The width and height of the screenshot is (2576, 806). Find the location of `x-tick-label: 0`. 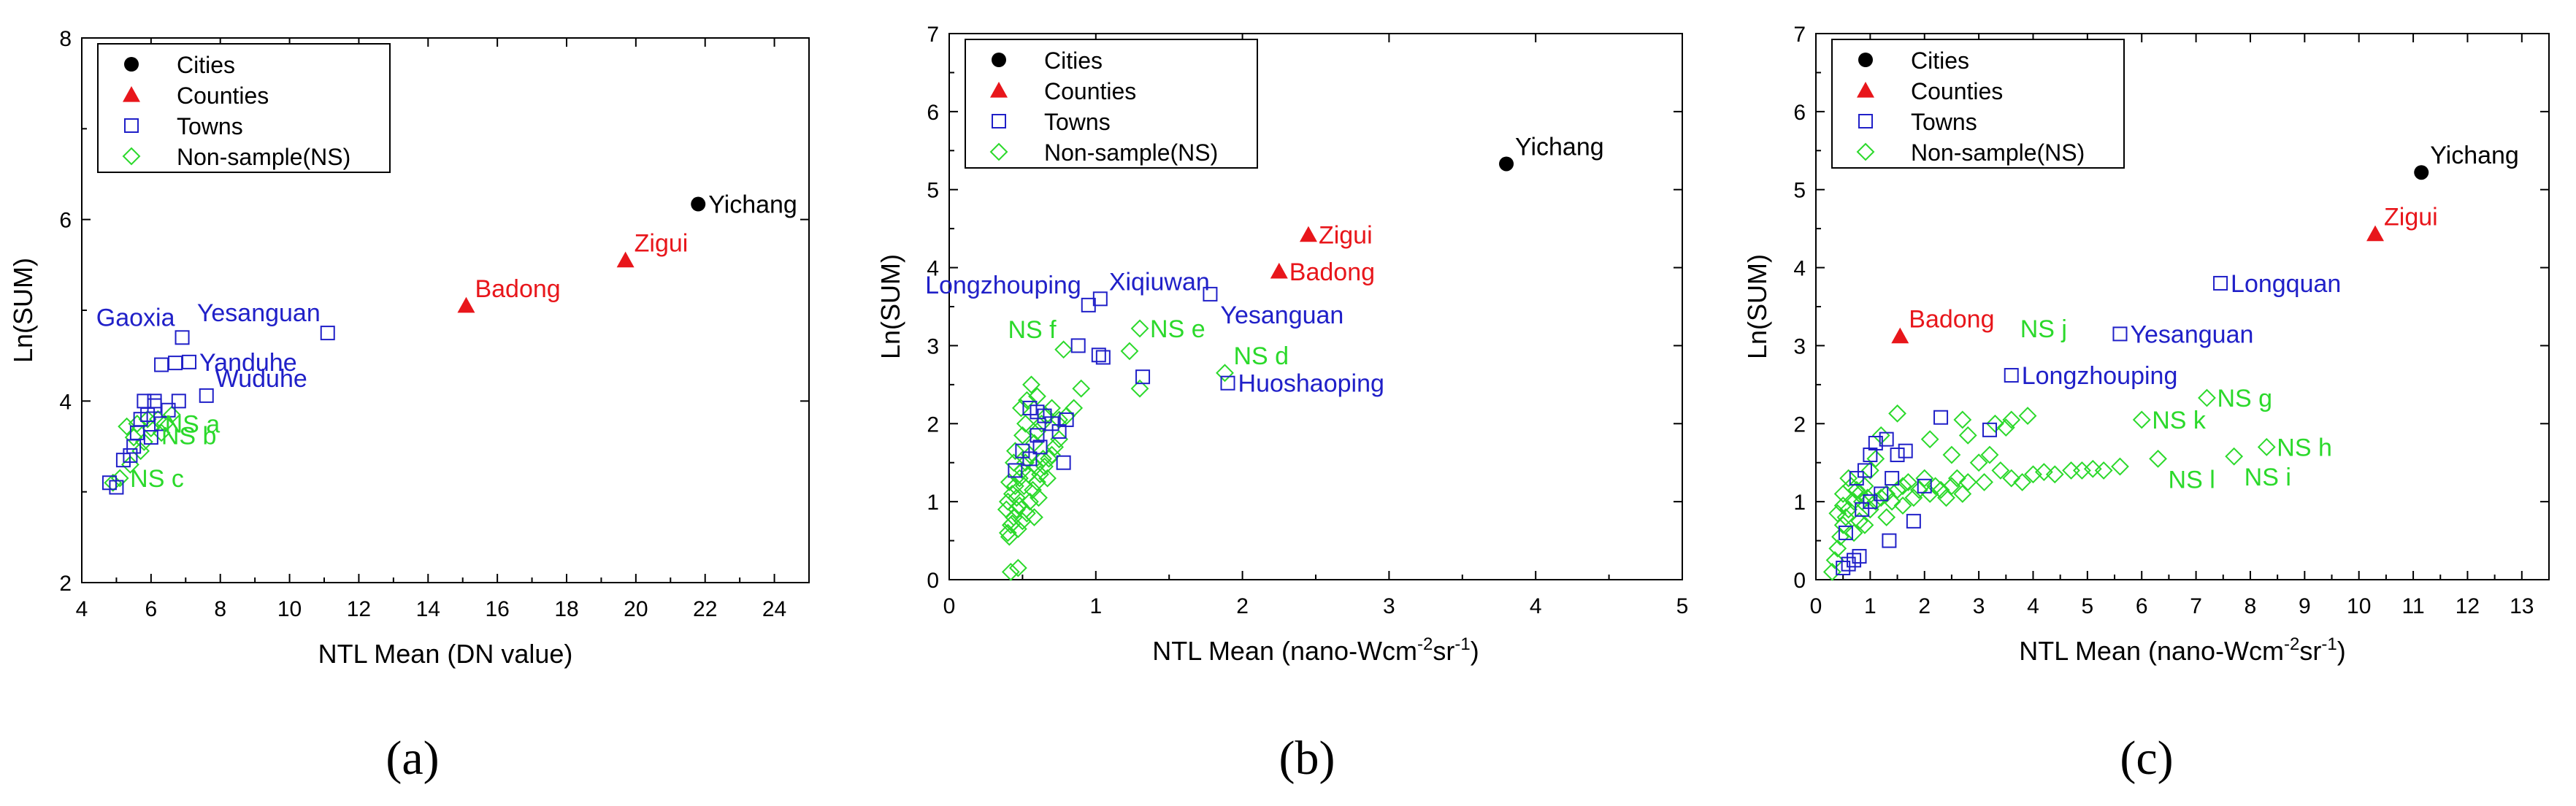

x-tick-label: 0 is located at coordinates (949, 606).